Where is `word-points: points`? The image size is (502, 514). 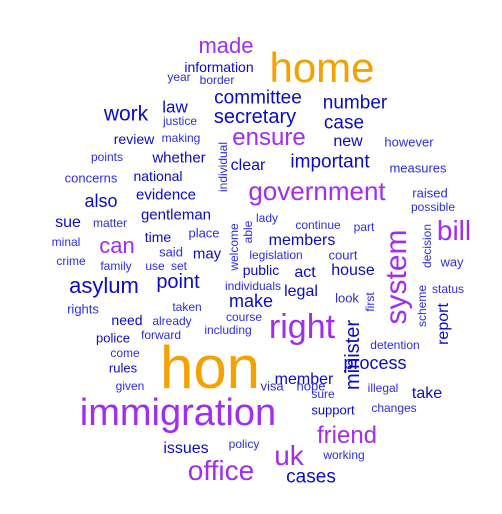
word-points: points is located at coordinates (107, 157).